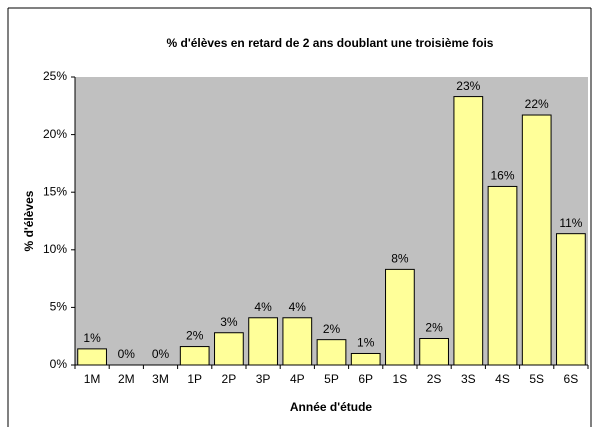 The image size is (597, 427). I want to click on x-tick-label: 3S, so click(468, 379).